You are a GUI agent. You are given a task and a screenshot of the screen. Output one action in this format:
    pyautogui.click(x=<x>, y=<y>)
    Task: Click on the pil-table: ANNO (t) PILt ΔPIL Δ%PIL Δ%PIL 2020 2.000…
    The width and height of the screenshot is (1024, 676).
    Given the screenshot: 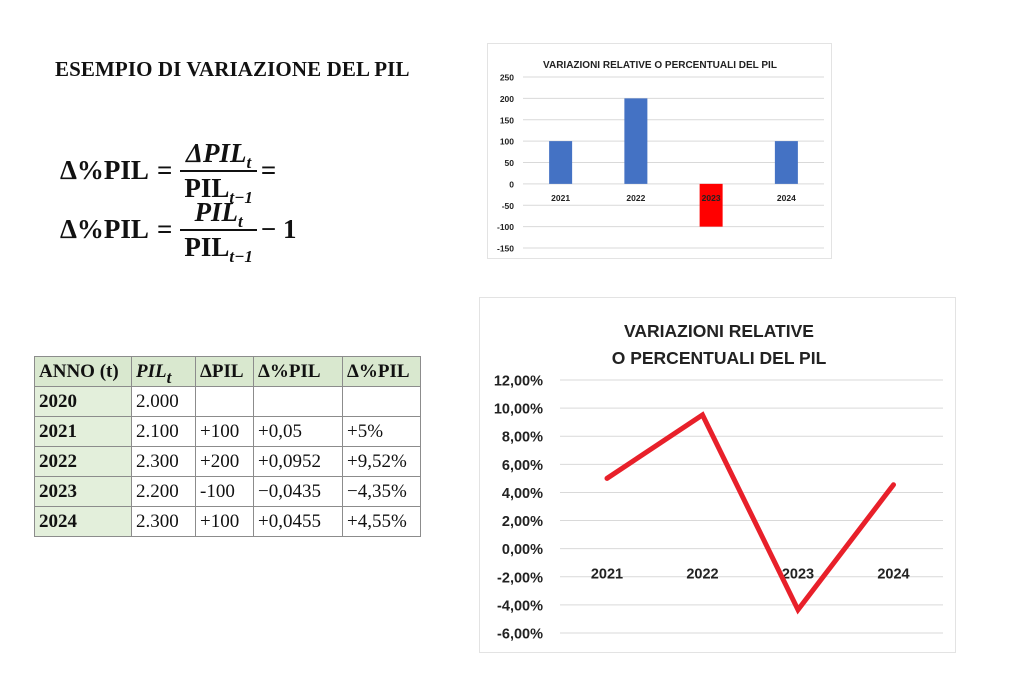 What is the action you would take?
    pyautogui.click(x=227, y=446)
    